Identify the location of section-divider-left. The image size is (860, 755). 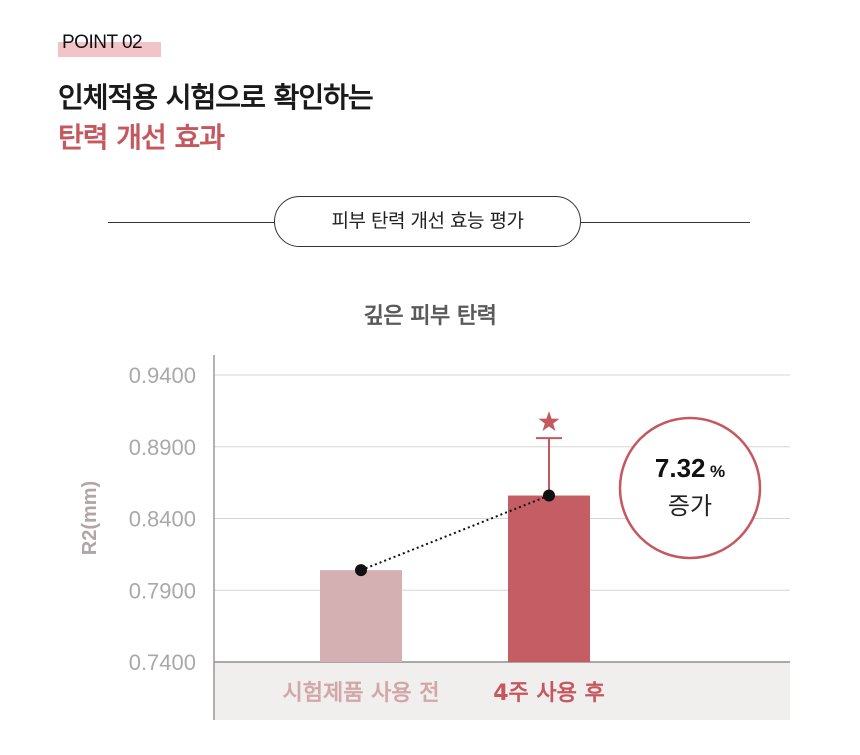
(191, 222).